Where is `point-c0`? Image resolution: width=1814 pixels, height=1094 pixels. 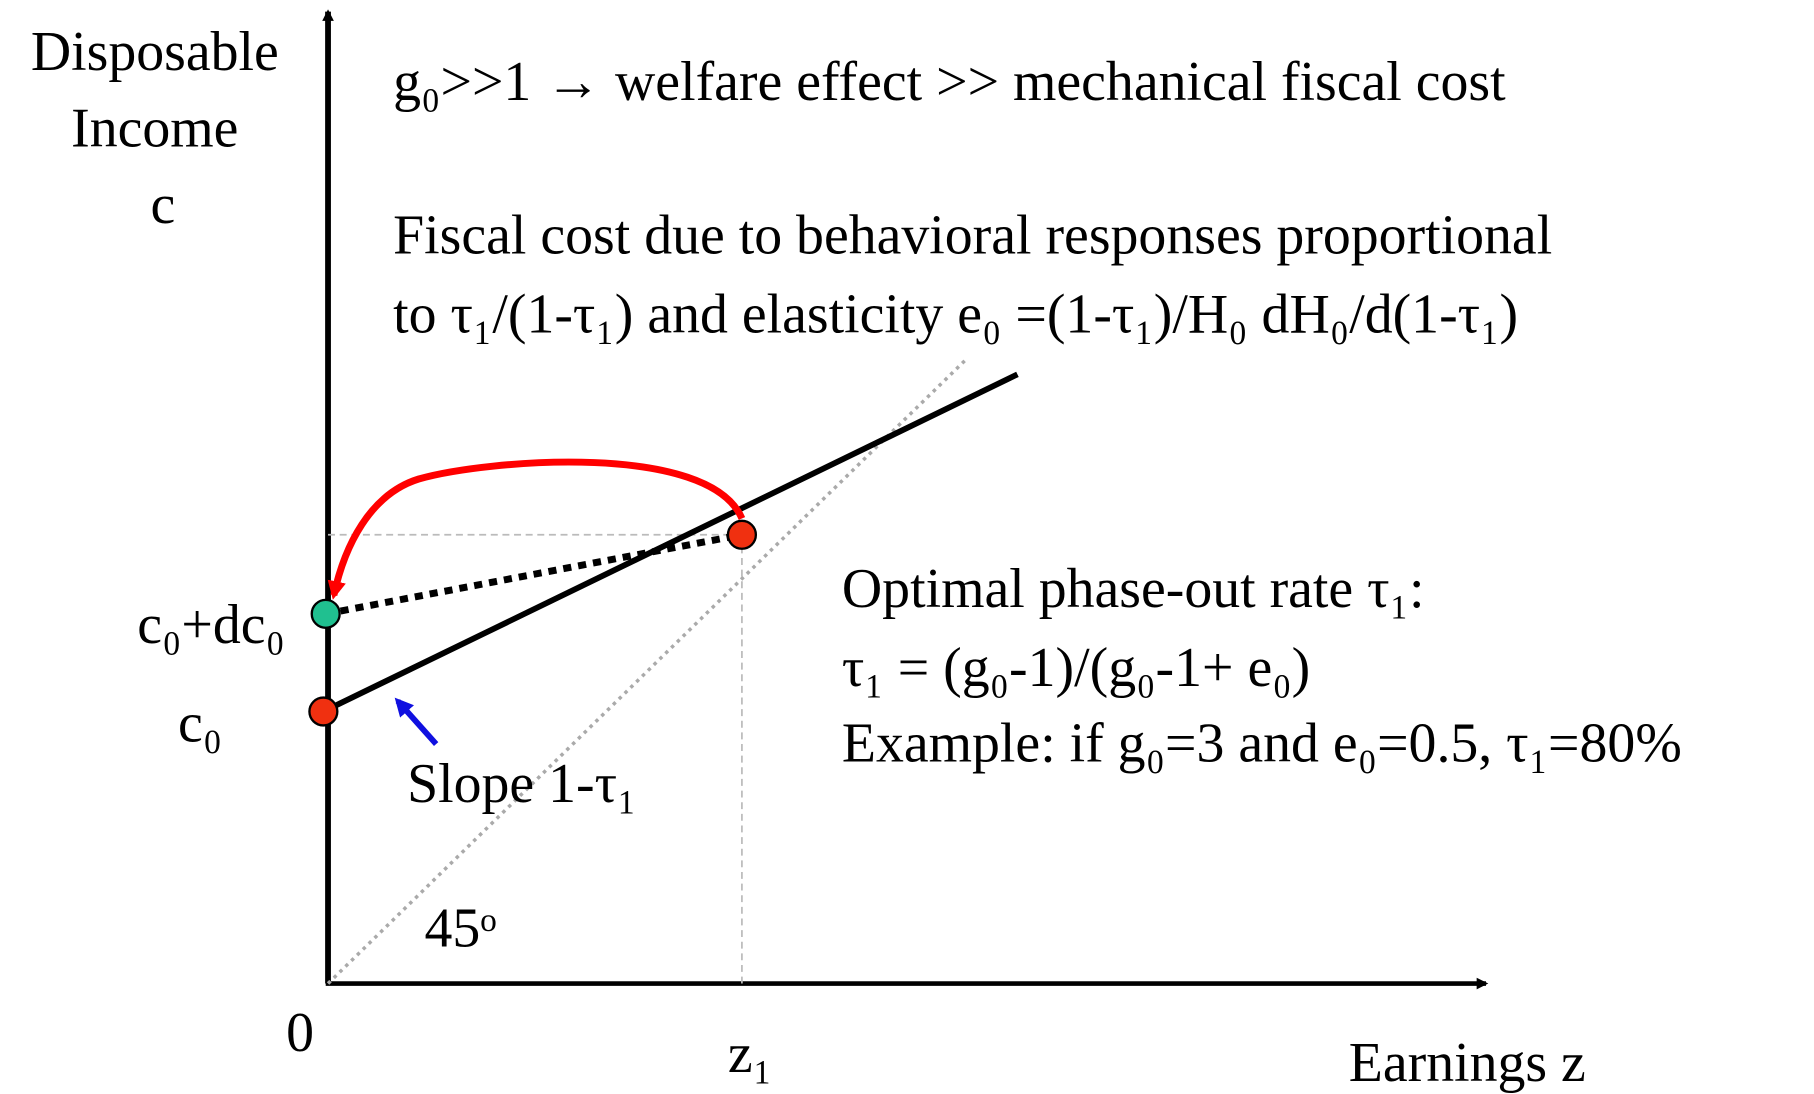
point-c0 is located at coordinates (323, 711).